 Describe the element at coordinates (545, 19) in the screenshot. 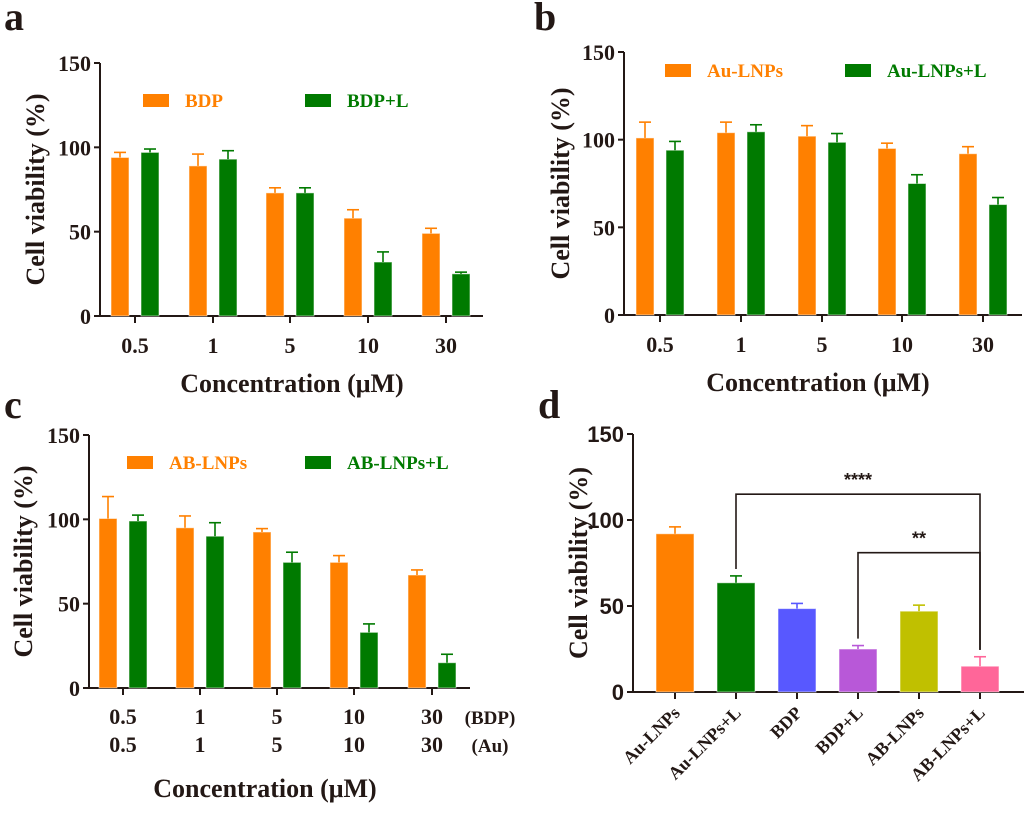

I see `panel-letter: b` at that location.